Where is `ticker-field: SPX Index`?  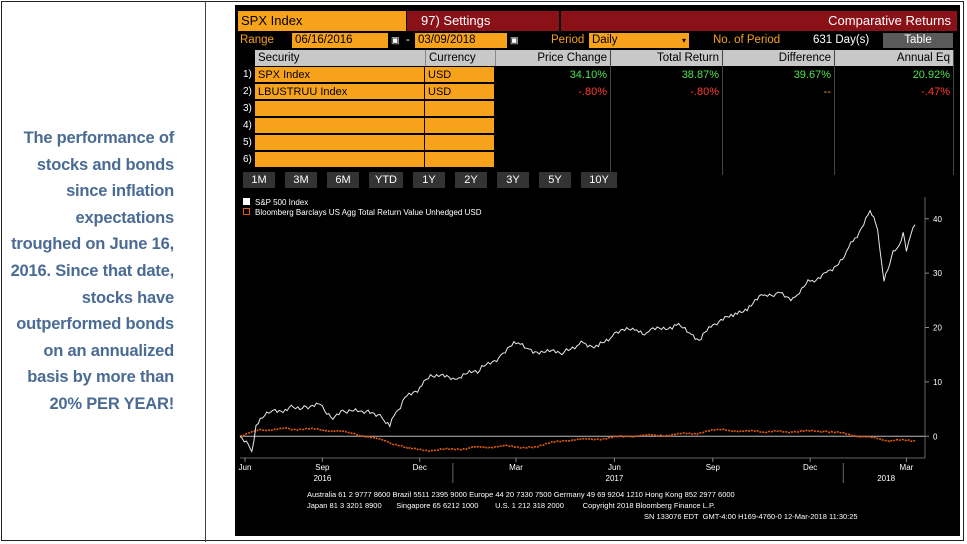 ticker-field: SPX Index is located at coordinates (322, 21).